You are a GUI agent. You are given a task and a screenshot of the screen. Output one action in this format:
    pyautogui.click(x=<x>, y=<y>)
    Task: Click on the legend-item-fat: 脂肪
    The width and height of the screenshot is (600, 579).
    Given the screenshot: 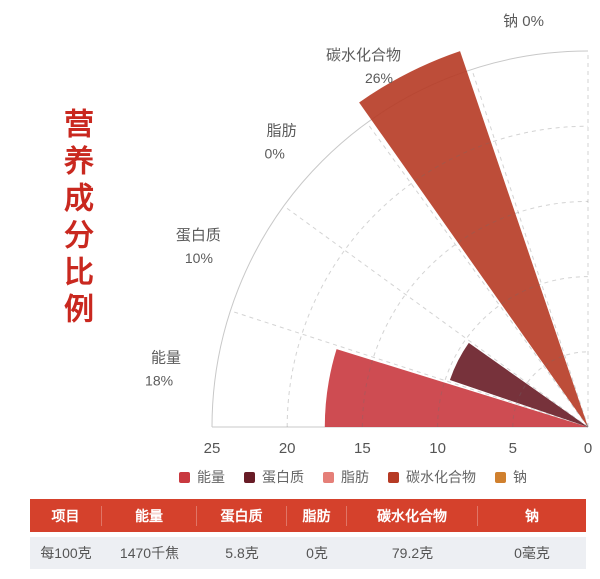 What is the action you would take?
    pyautogui.click(x=346, y=477)
    